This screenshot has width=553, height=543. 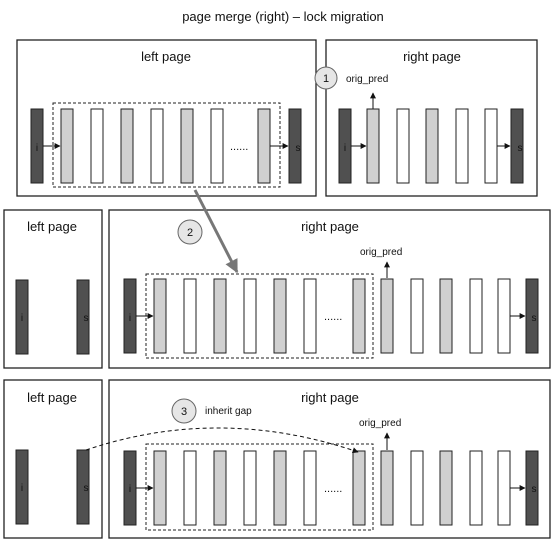 What do you see at coordinates (52, 226) in the screenshot?
I see `step2-left-page-title: left page` at bounding box center [52, 226].